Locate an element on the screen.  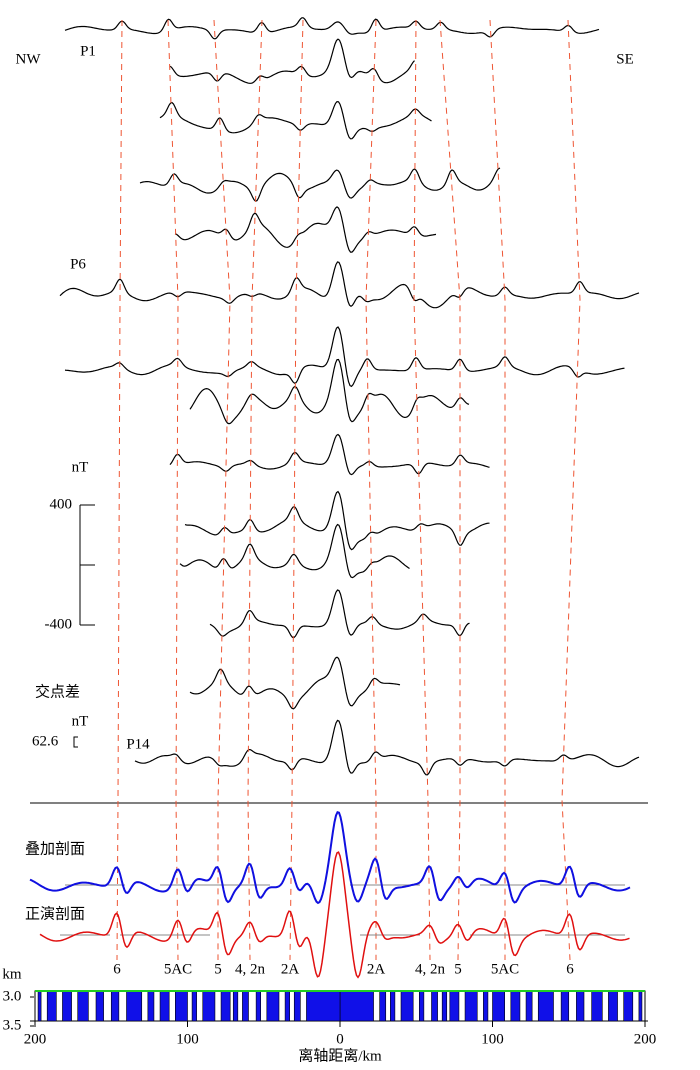
stacked-profile is located at coordinates (330, 857).